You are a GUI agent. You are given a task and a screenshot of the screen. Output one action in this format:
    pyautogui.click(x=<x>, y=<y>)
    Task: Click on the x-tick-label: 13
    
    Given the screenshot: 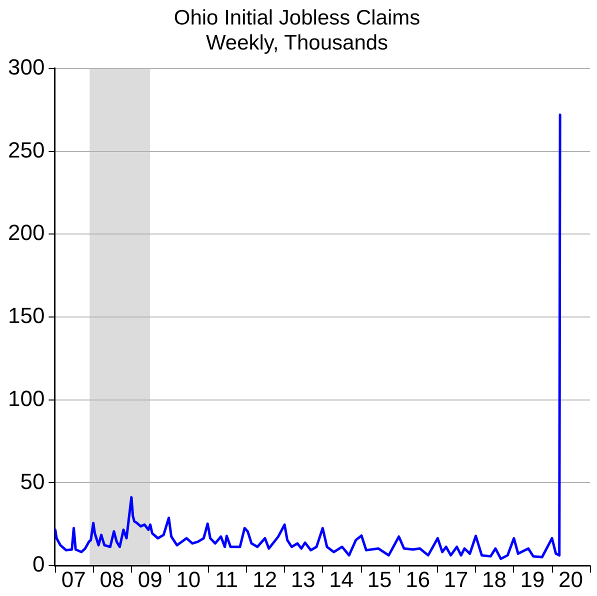 What is the action you would take?
    pyautogui.click(x=303, y=579)
    